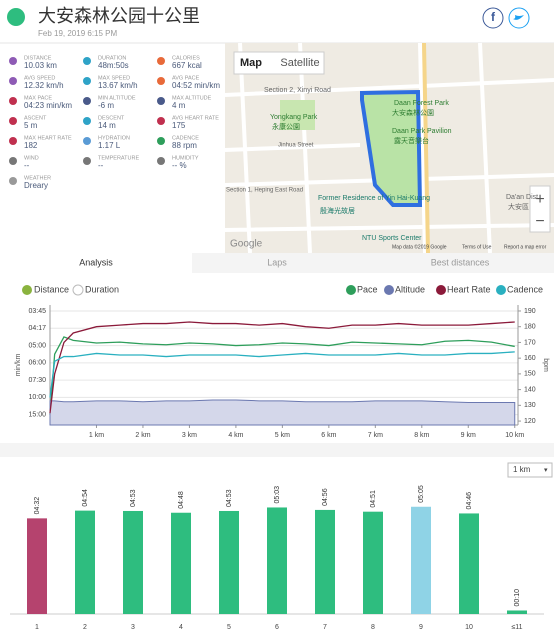  Describe the element at coordinates (186, 58) in the screenshot. I see `stat-label: CALORIES` at that location.